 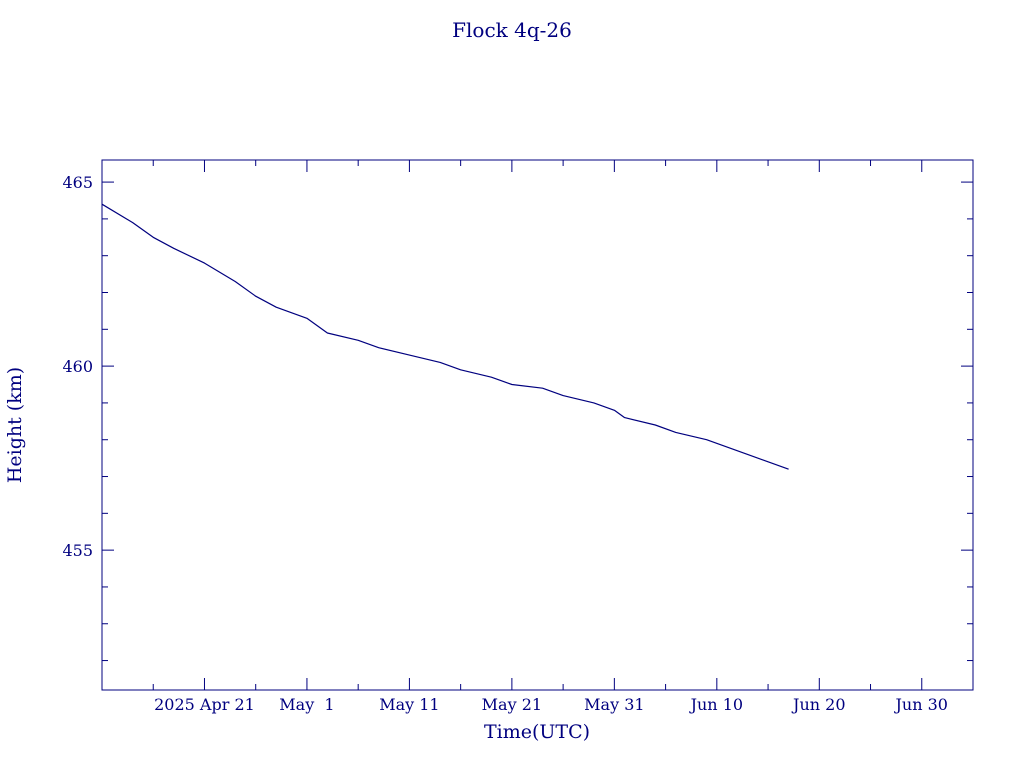 I want to click on x-tick-label: 2025 Apr 21, so click(x=204, y=704).